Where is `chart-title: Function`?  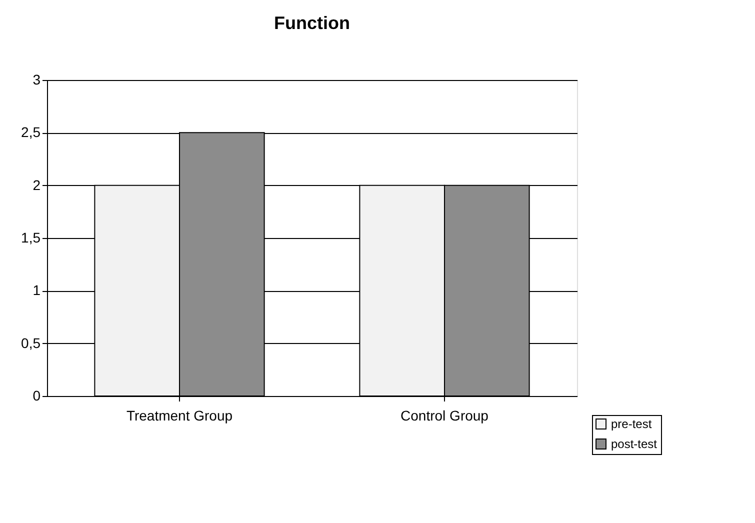
chart-title: Function is located at coordinates (312, 23).